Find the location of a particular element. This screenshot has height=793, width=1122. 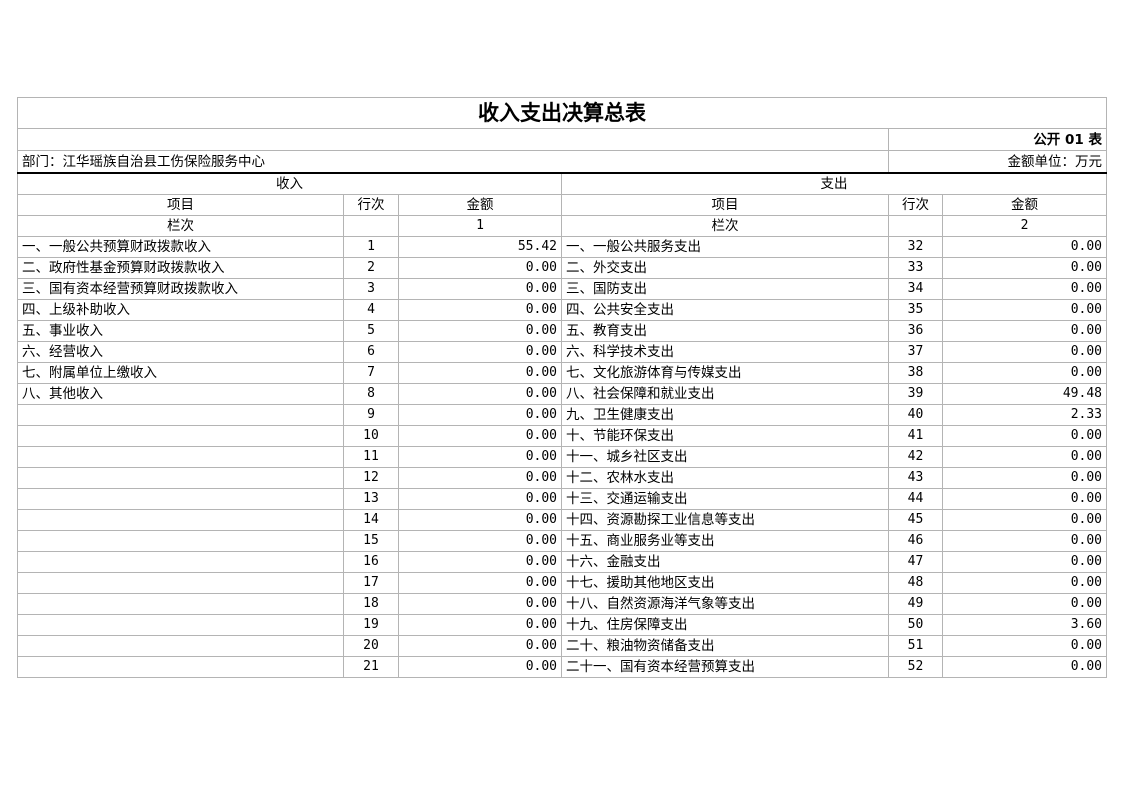

department-label: 部门：江华瑶族自治县工伤保险服务中心 is located at coordinates (453, 162).